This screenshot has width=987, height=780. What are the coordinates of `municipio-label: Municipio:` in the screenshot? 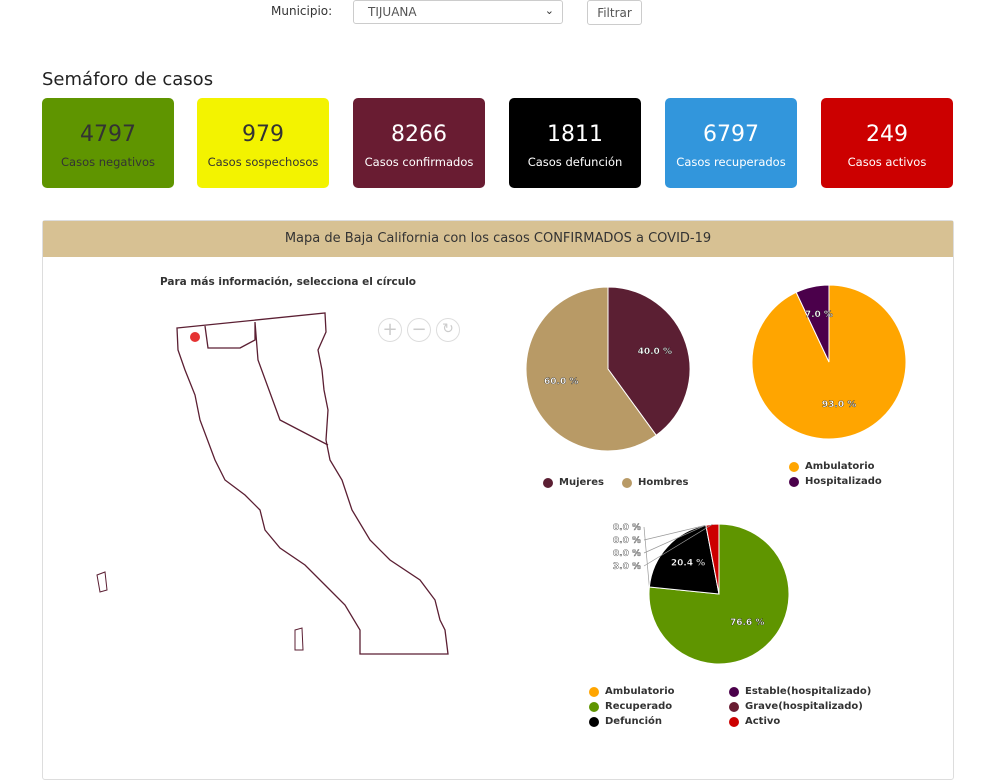 It's located at (302, 11).